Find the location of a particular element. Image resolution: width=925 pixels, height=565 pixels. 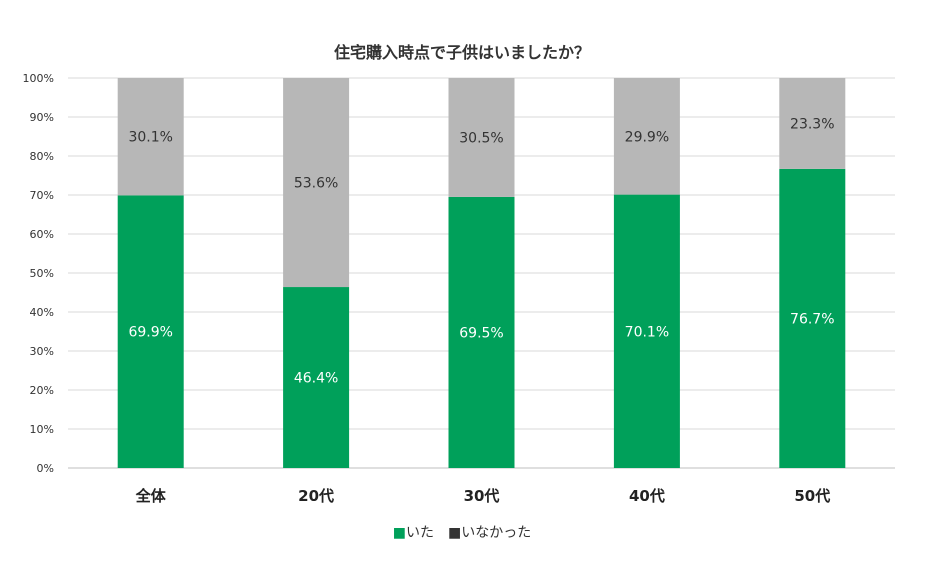

x-tick-label: 30代 is located at coordinates (482, 496).